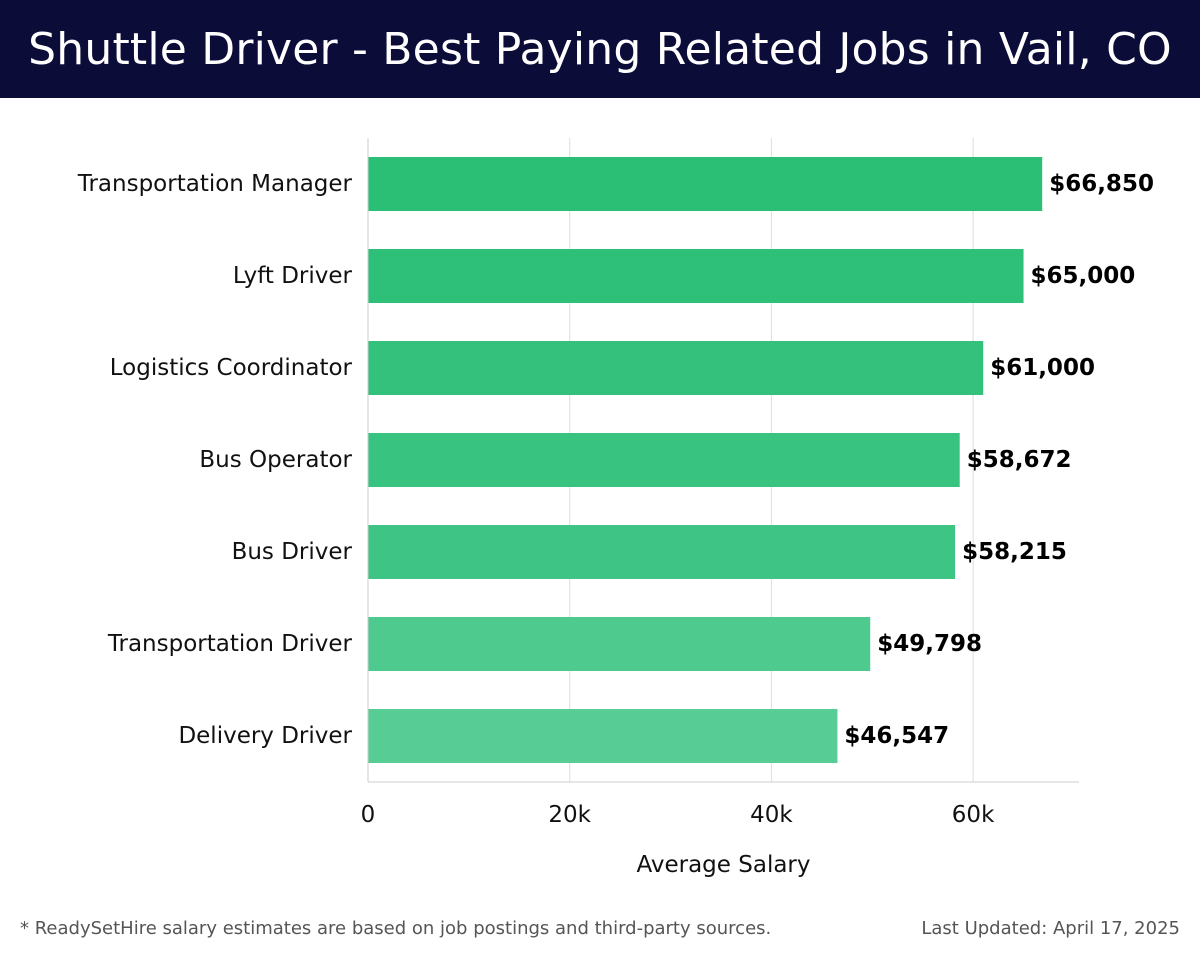 This screenshot has width=1200, height=958. What do you see at coordinates (1014, 552) in the screenshot?
I see `value-label: $58,215` at bounding box center [1014, 552].